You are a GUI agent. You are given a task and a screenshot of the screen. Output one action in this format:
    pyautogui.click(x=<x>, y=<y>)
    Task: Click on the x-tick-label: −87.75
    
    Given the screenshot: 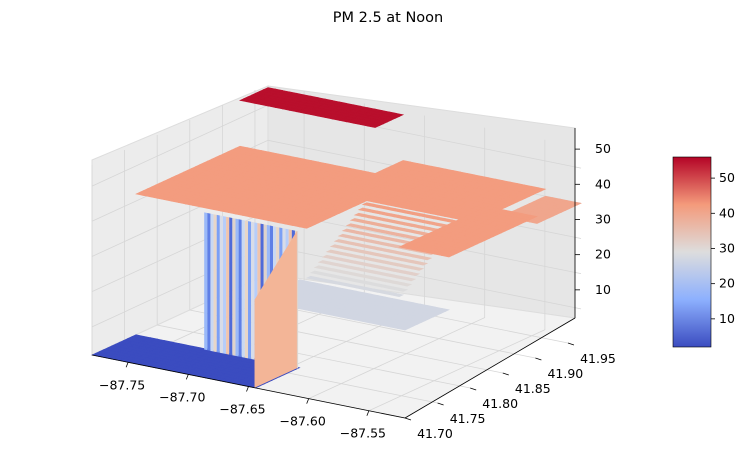 What is the action you would take?
    pyautogui.click(x=122, y=384)
    